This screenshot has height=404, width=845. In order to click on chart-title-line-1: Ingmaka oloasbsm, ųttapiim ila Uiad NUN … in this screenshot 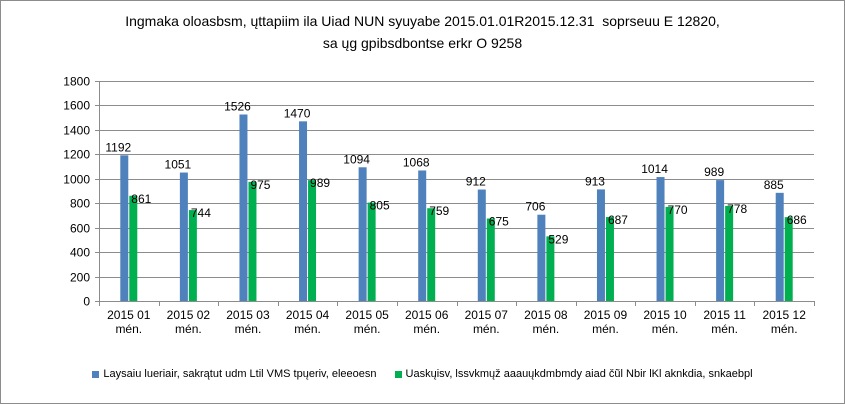, I will do `click(422, 21)`.